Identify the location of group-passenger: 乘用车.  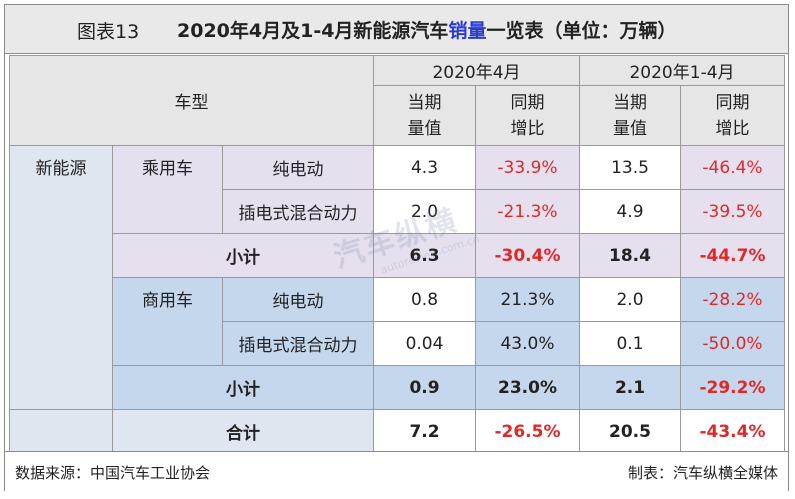
(167, 189).